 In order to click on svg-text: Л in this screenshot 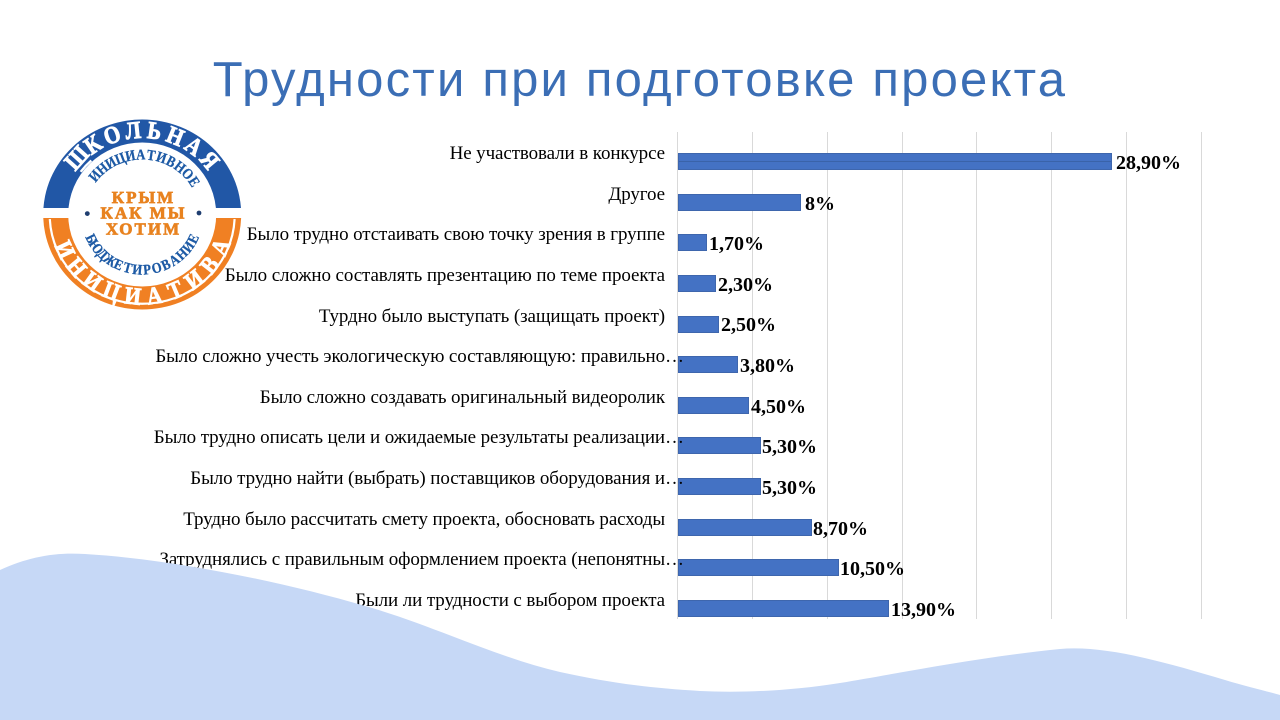, I will do `click(133, 130)`.